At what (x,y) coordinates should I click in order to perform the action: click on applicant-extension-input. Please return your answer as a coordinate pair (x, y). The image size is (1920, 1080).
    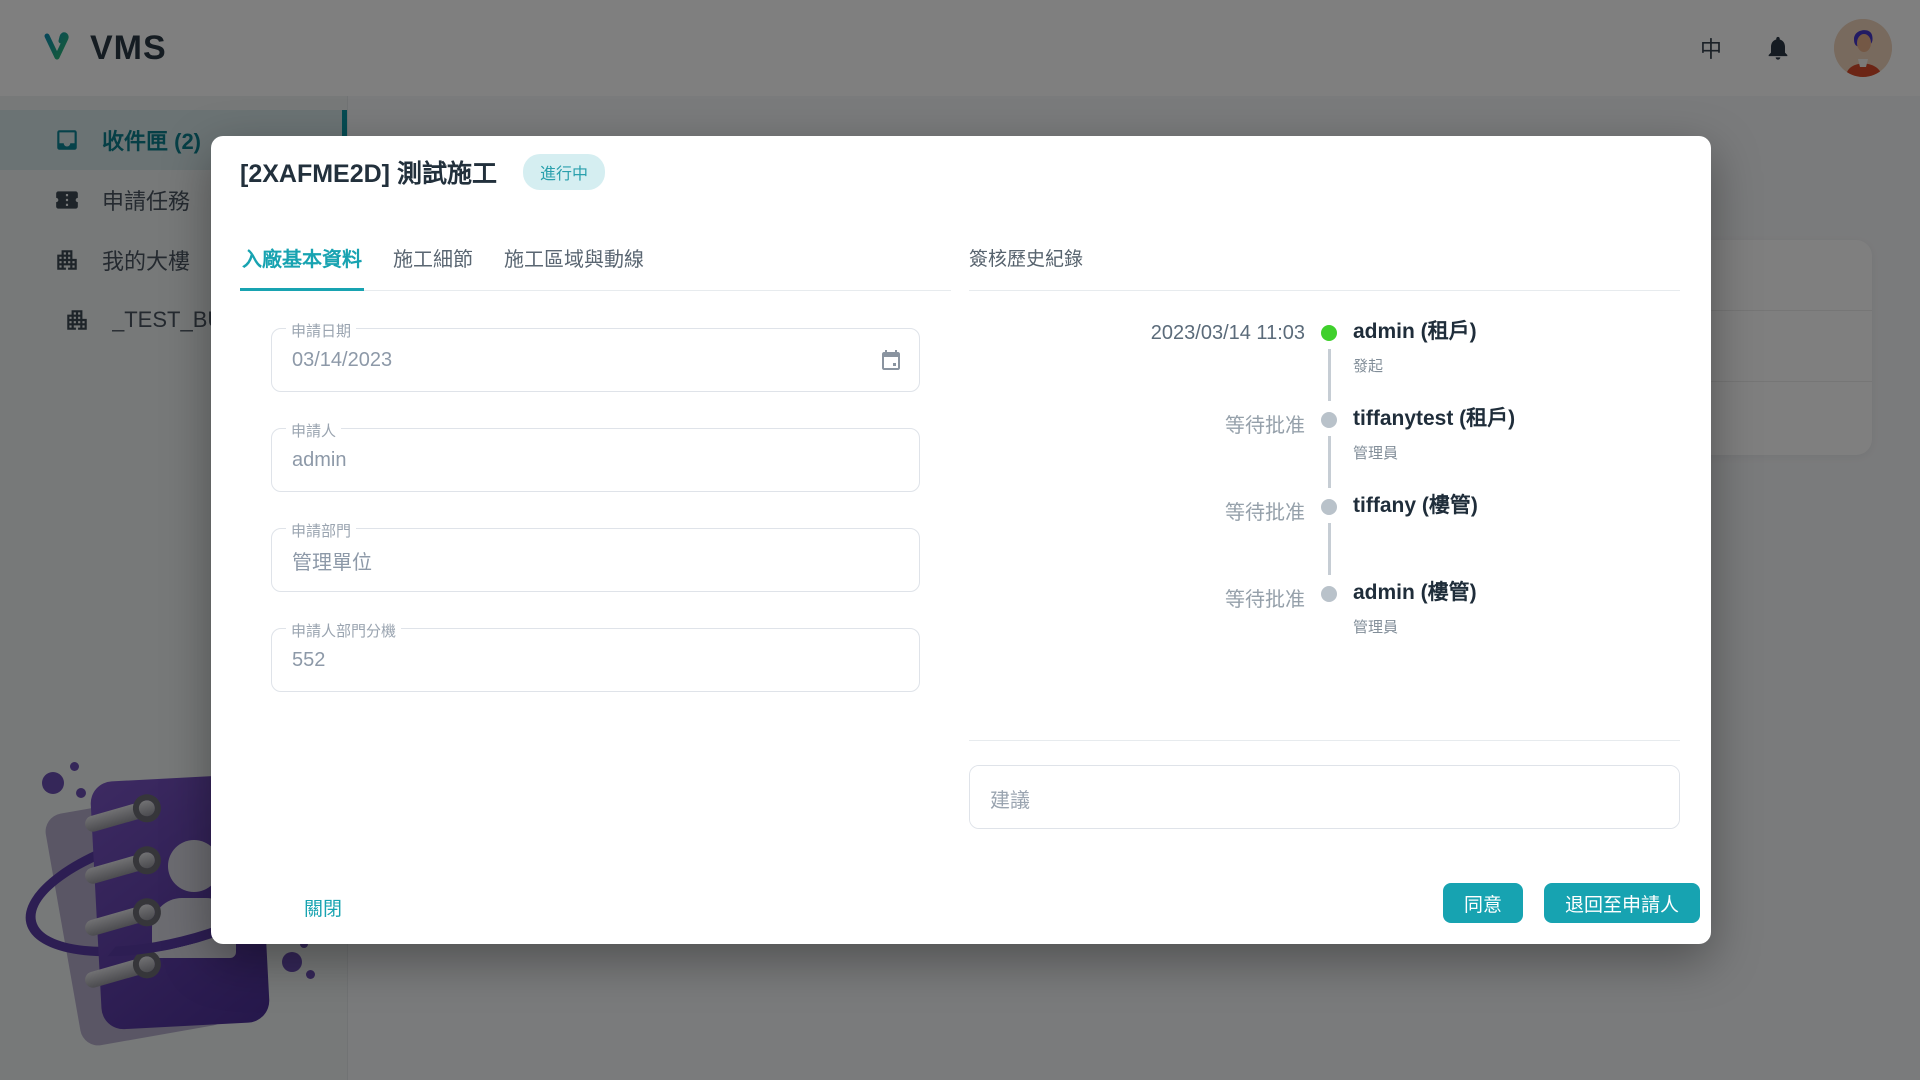
    Looking at the image, I should click on (595, 660).